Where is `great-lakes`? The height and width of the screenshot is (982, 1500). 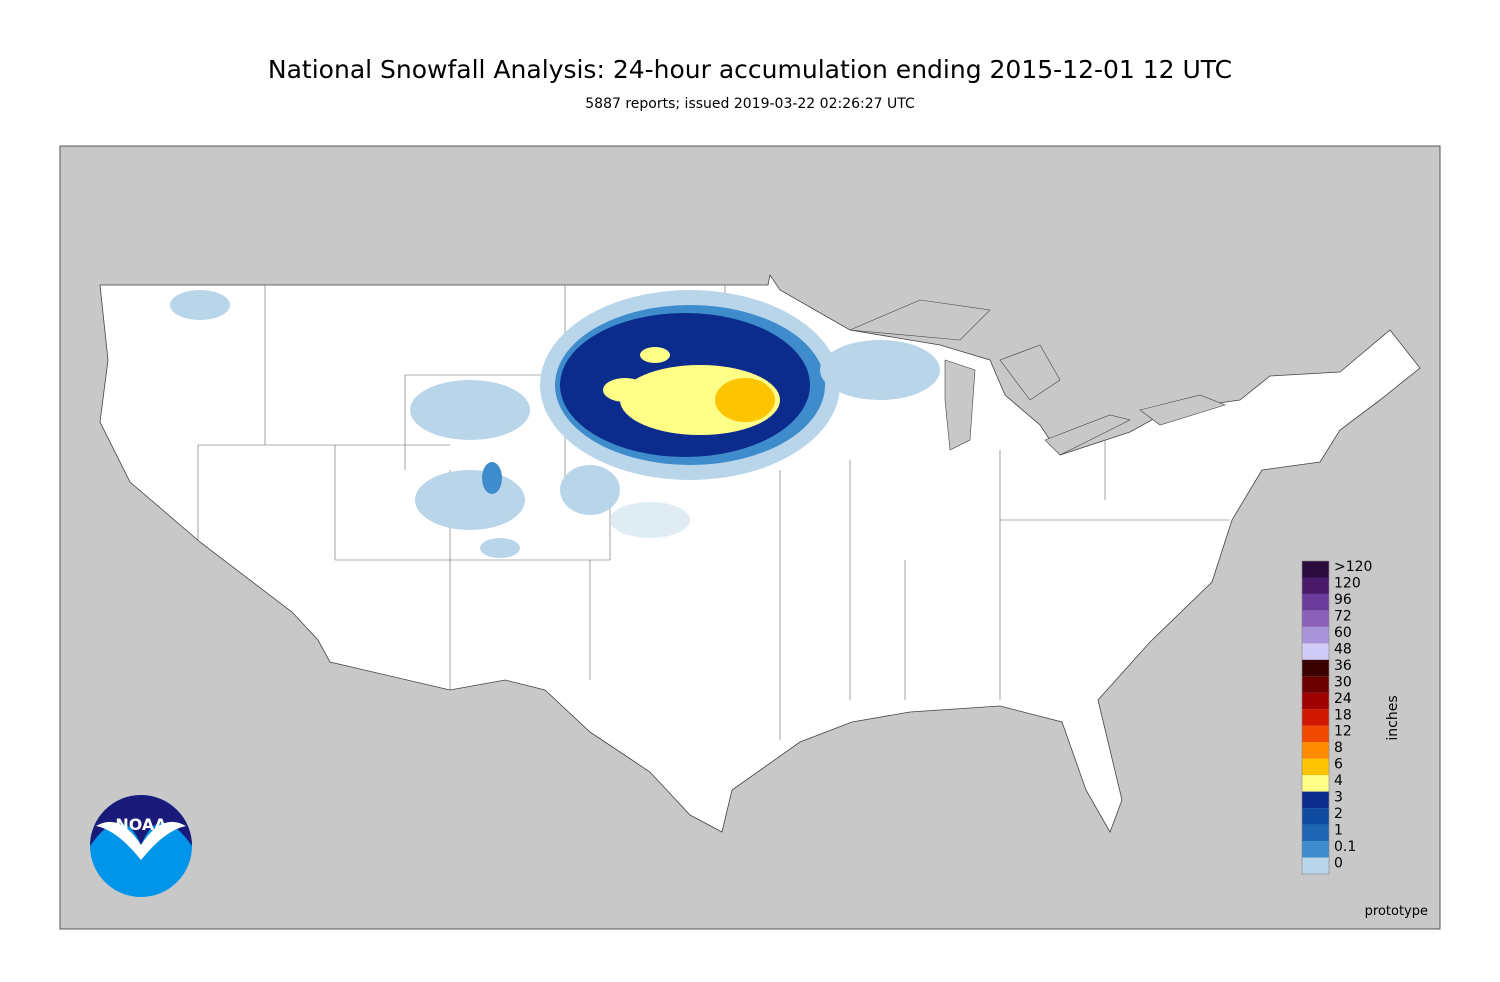 great-lakes is located at coordinates (1037, 377).